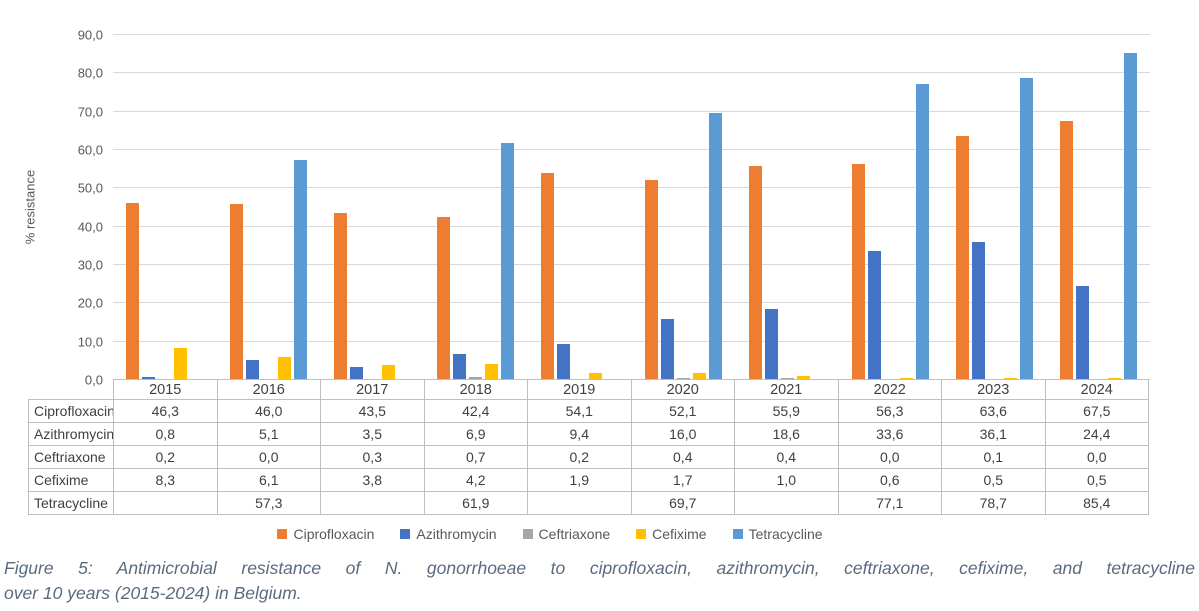  What do you see at coordinates (682, 411) in the screenshot?
I see `value-ciprofloxacin-2020: 52,1` at bounding box center [682, 411].